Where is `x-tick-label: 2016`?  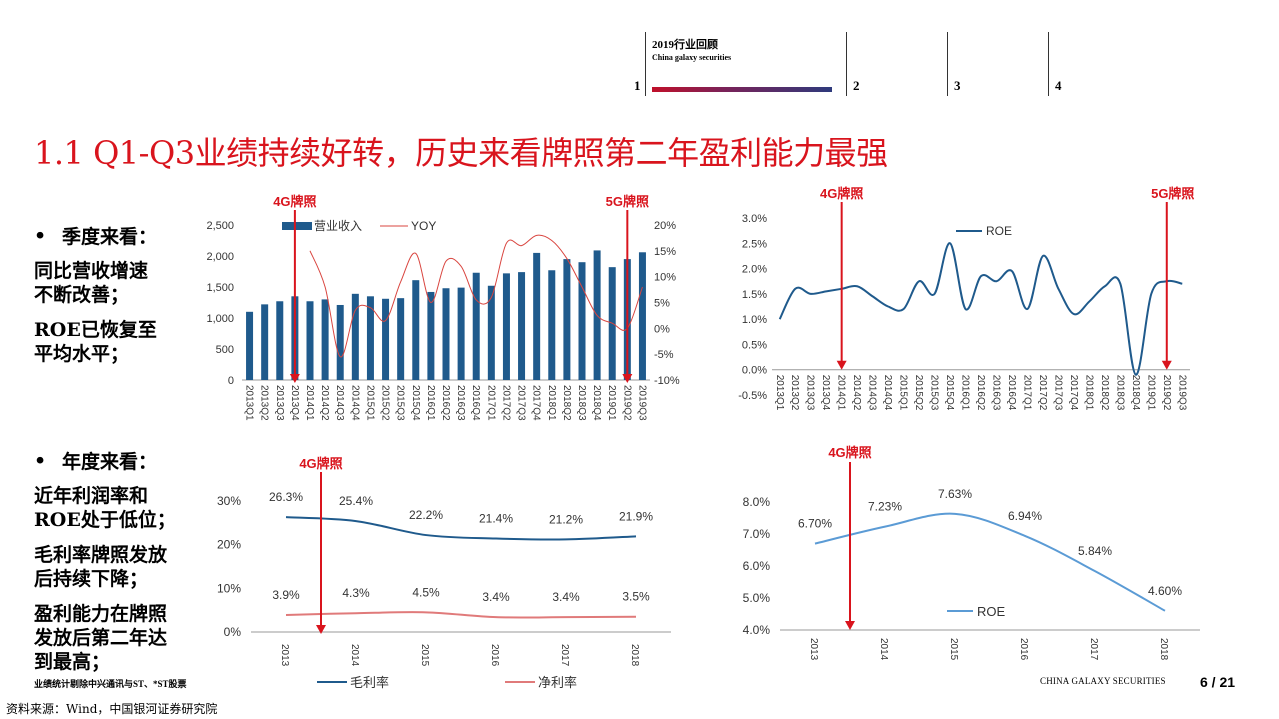 x-tick-label: 2016 is located at coordinates (494, 655).